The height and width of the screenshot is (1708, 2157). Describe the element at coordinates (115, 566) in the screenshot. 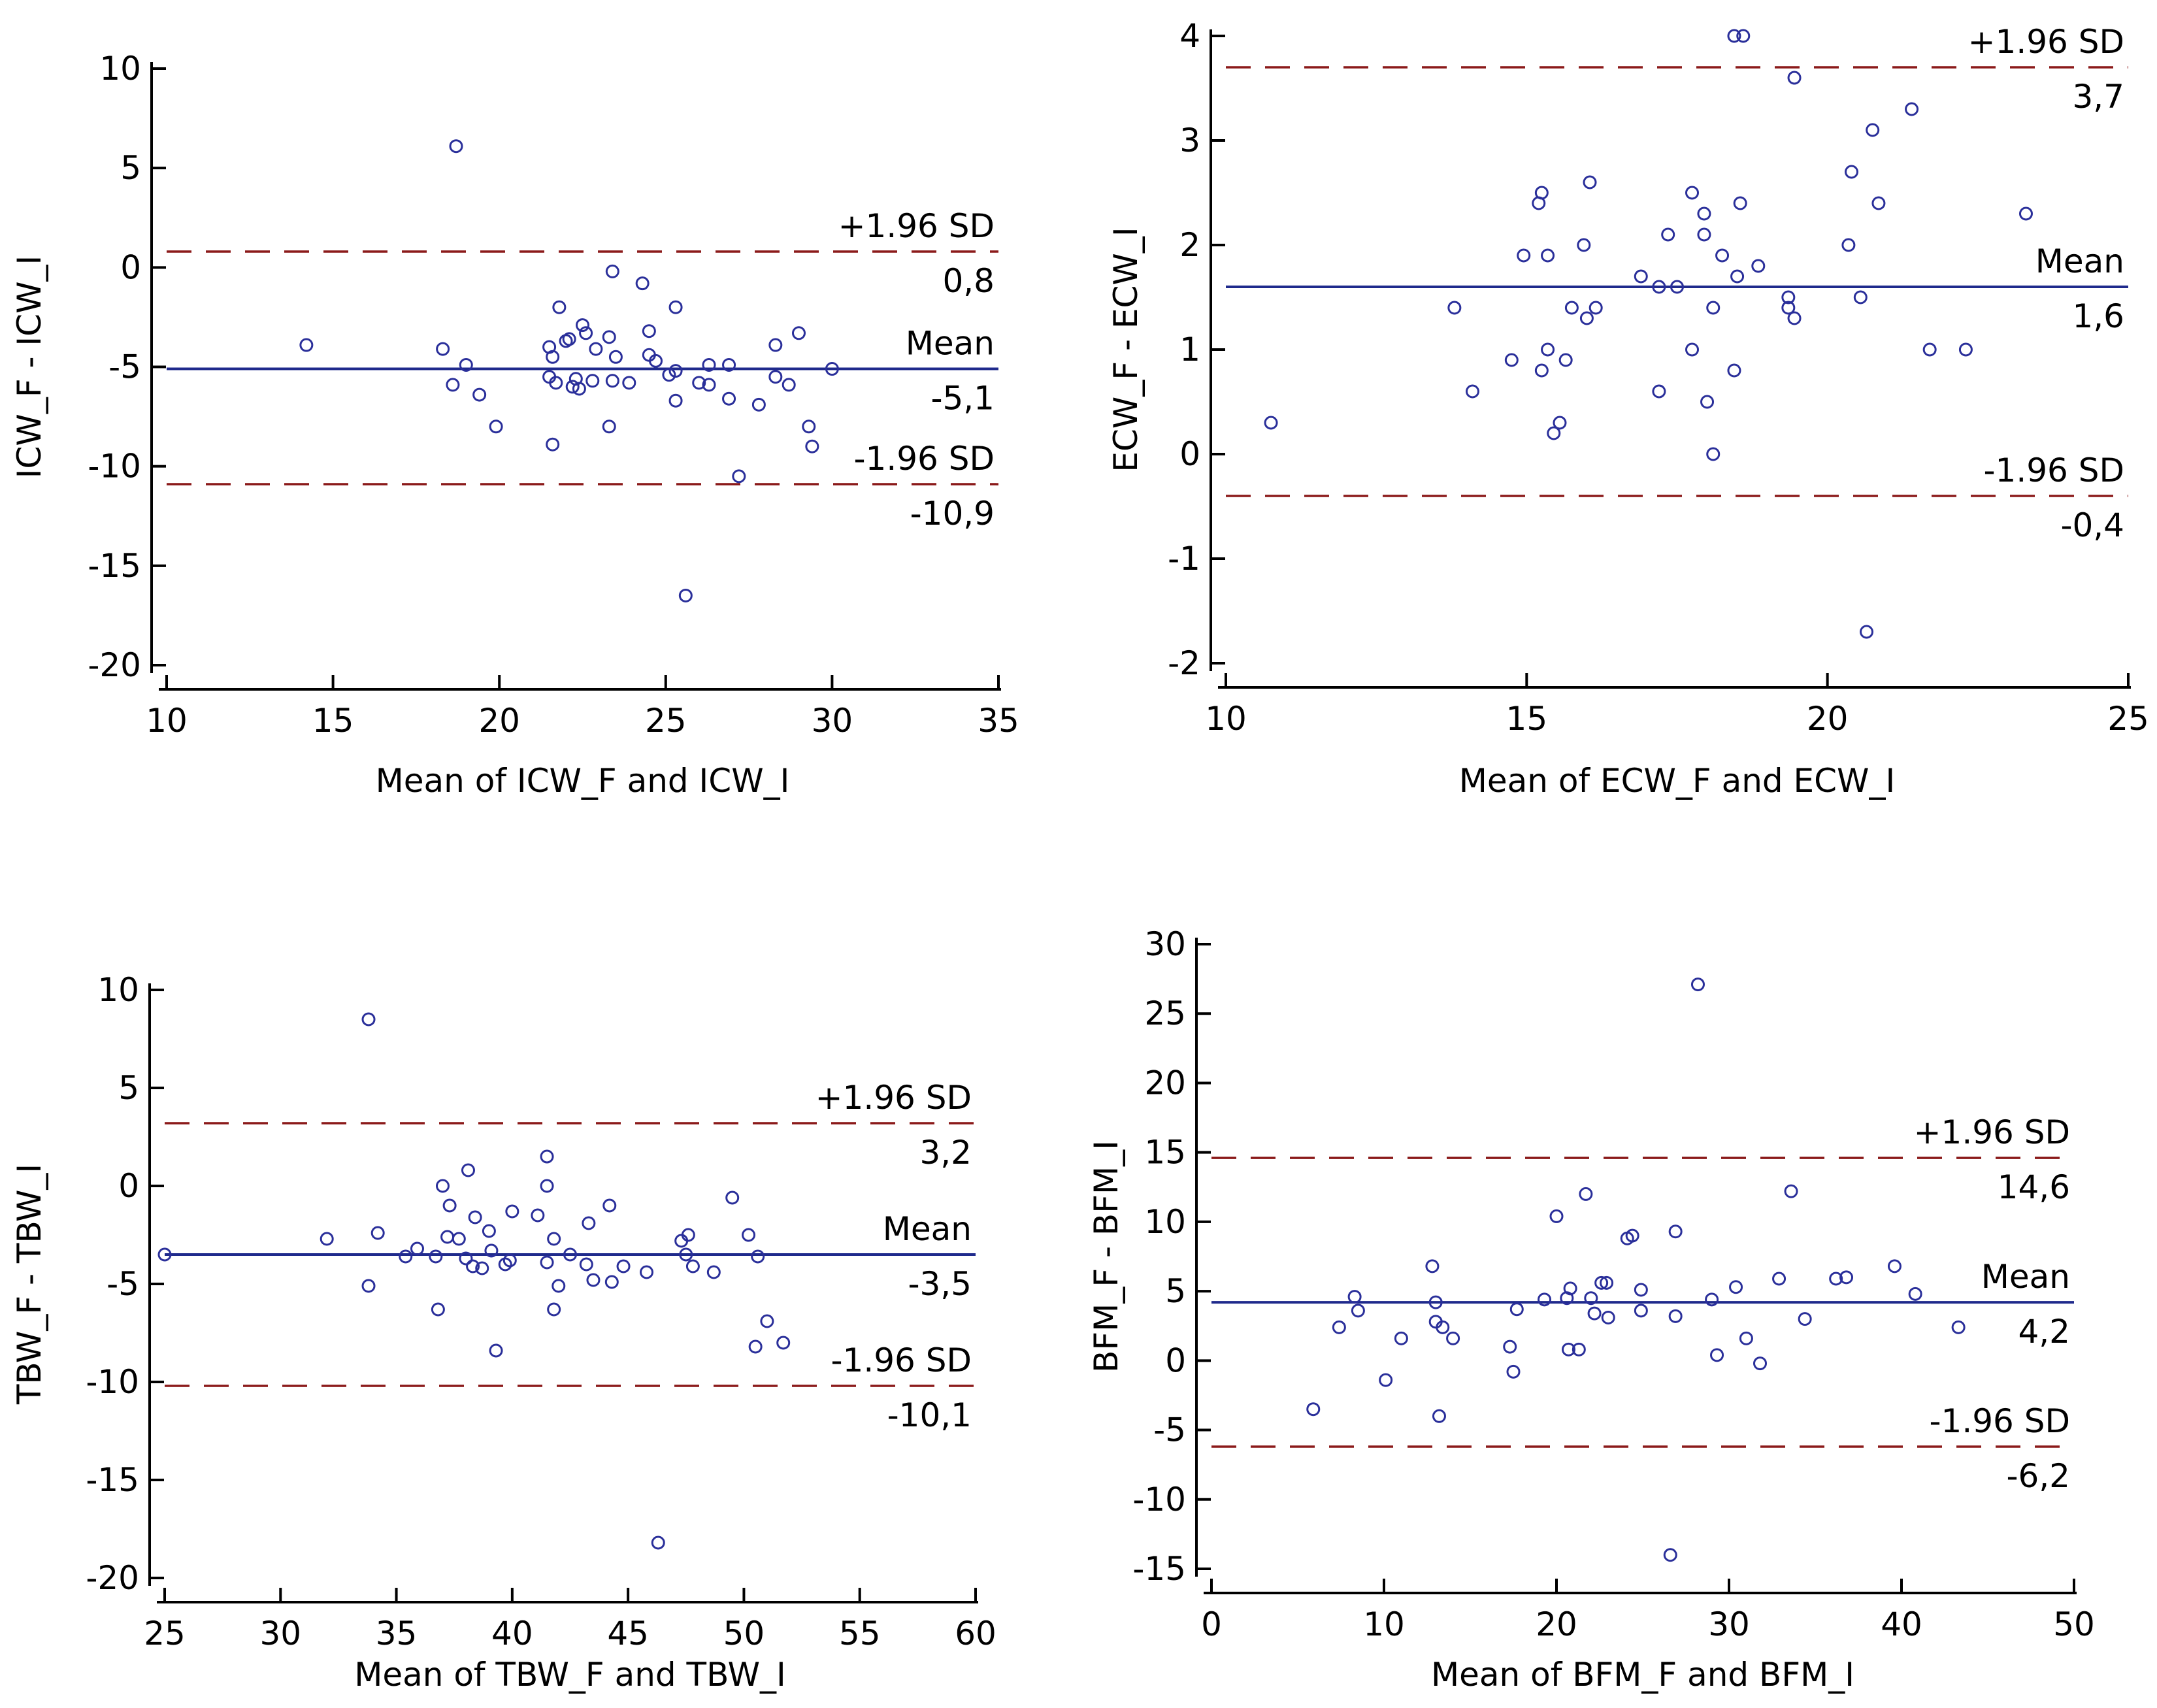

I see `y-tick-label: -15` at that location.